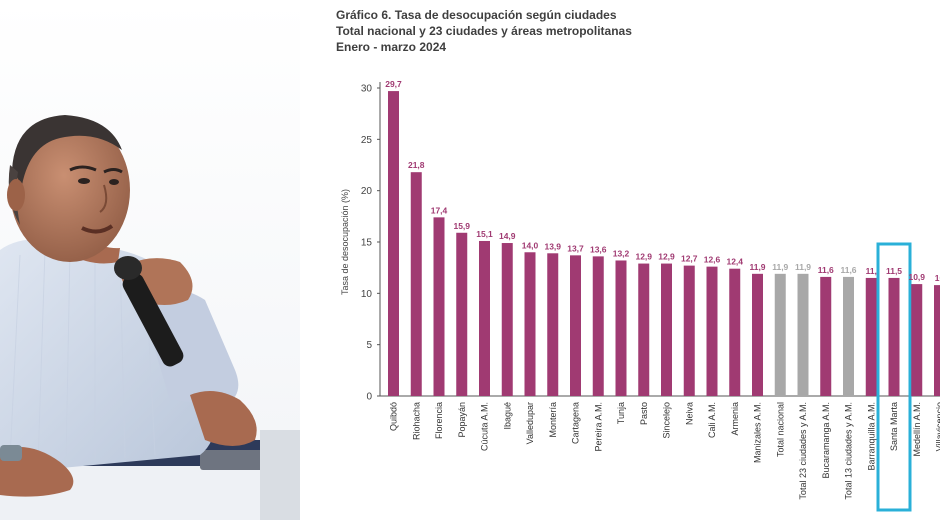 Image resolution: width=940 pixels, height=520 pixels. Describe the element at coordinates (345, 242) in the screenshot. I see `y-axis-label: Tasa de desocupación (%)` at that location.